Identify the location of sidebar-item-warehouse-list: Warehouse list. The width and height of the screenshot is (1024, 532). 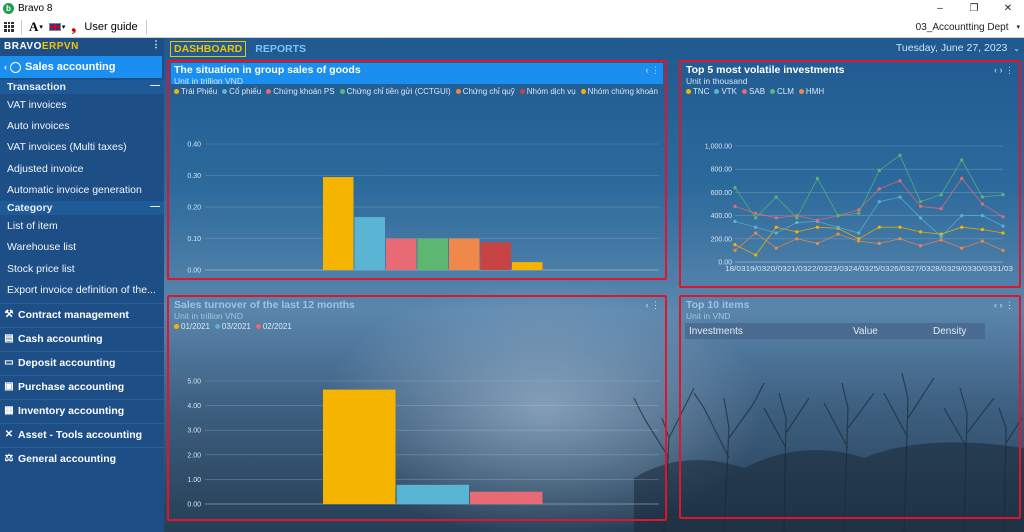
(42, 247).